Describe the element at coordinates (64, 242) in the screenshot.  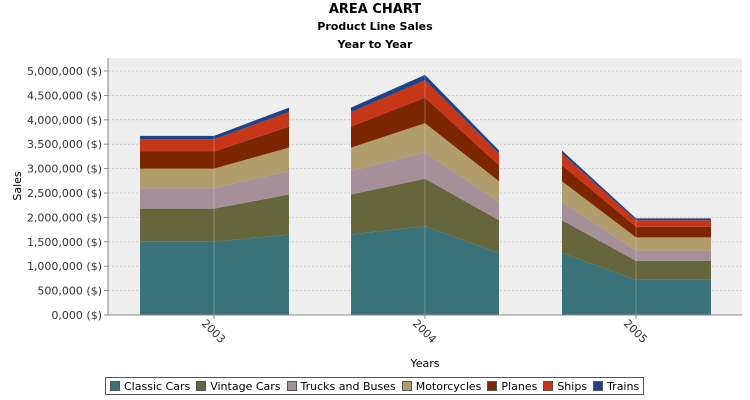
I see `y-tick-label: 1,500,000 ($)` at that location.